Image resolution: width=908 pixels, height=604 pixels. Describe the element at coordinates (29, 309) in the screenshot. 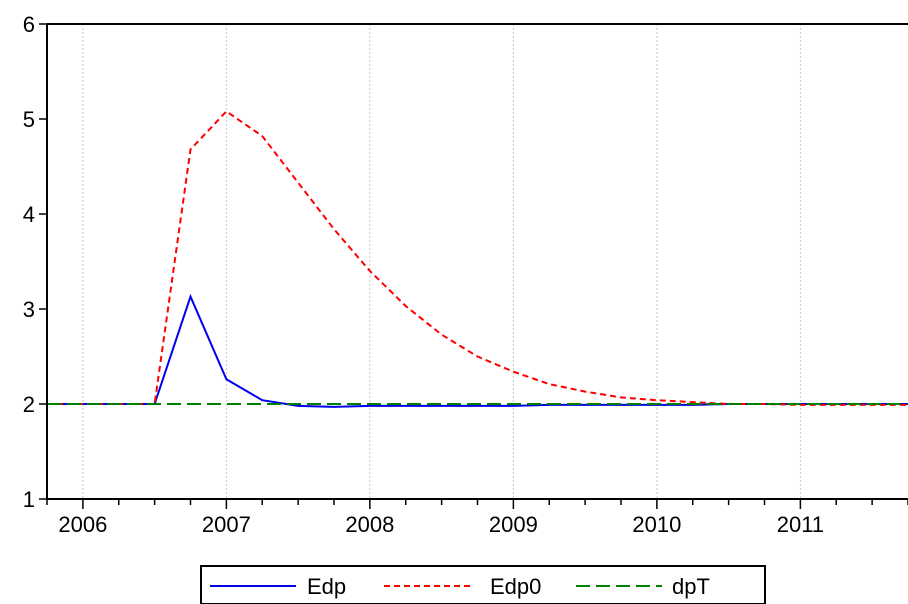

I see `y-tick-label-3: 3` at that location.